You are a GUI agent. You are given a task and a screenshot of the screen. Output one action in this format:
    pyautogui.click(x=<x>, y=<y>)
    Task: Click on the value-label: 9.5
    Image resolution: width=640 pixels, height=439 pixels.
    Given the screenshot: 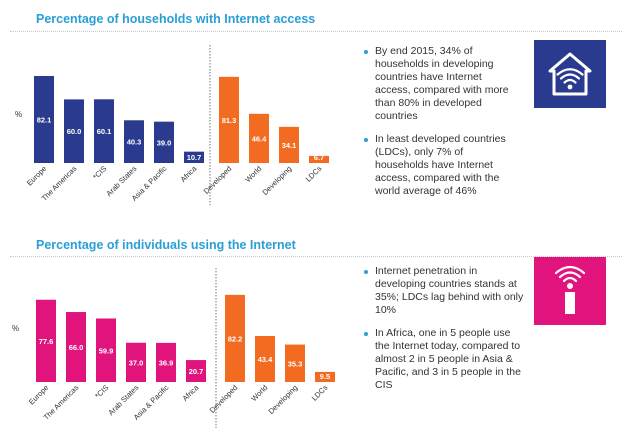 What is the action you would take?
    pyautogui.click(x=325, y=376)
    